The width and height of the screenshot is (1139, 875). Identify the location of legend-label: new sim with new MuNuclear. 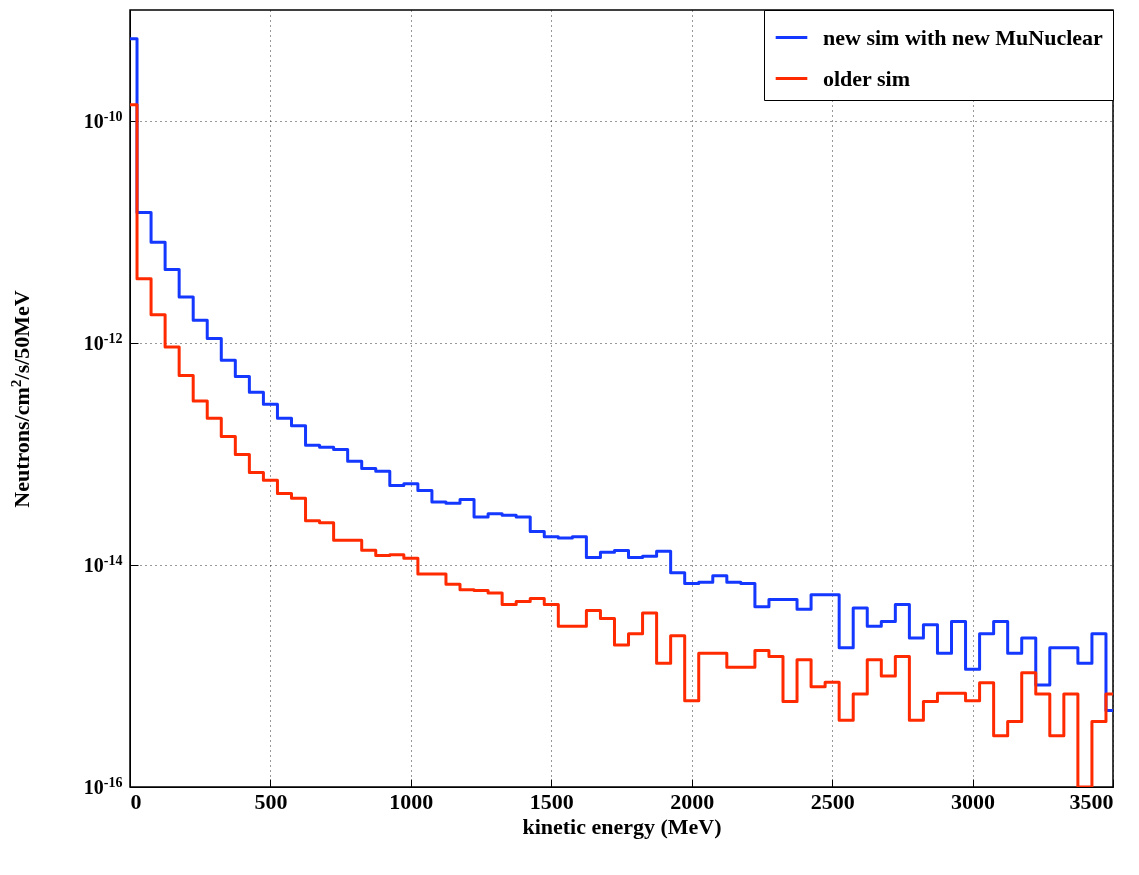
(963, 37).